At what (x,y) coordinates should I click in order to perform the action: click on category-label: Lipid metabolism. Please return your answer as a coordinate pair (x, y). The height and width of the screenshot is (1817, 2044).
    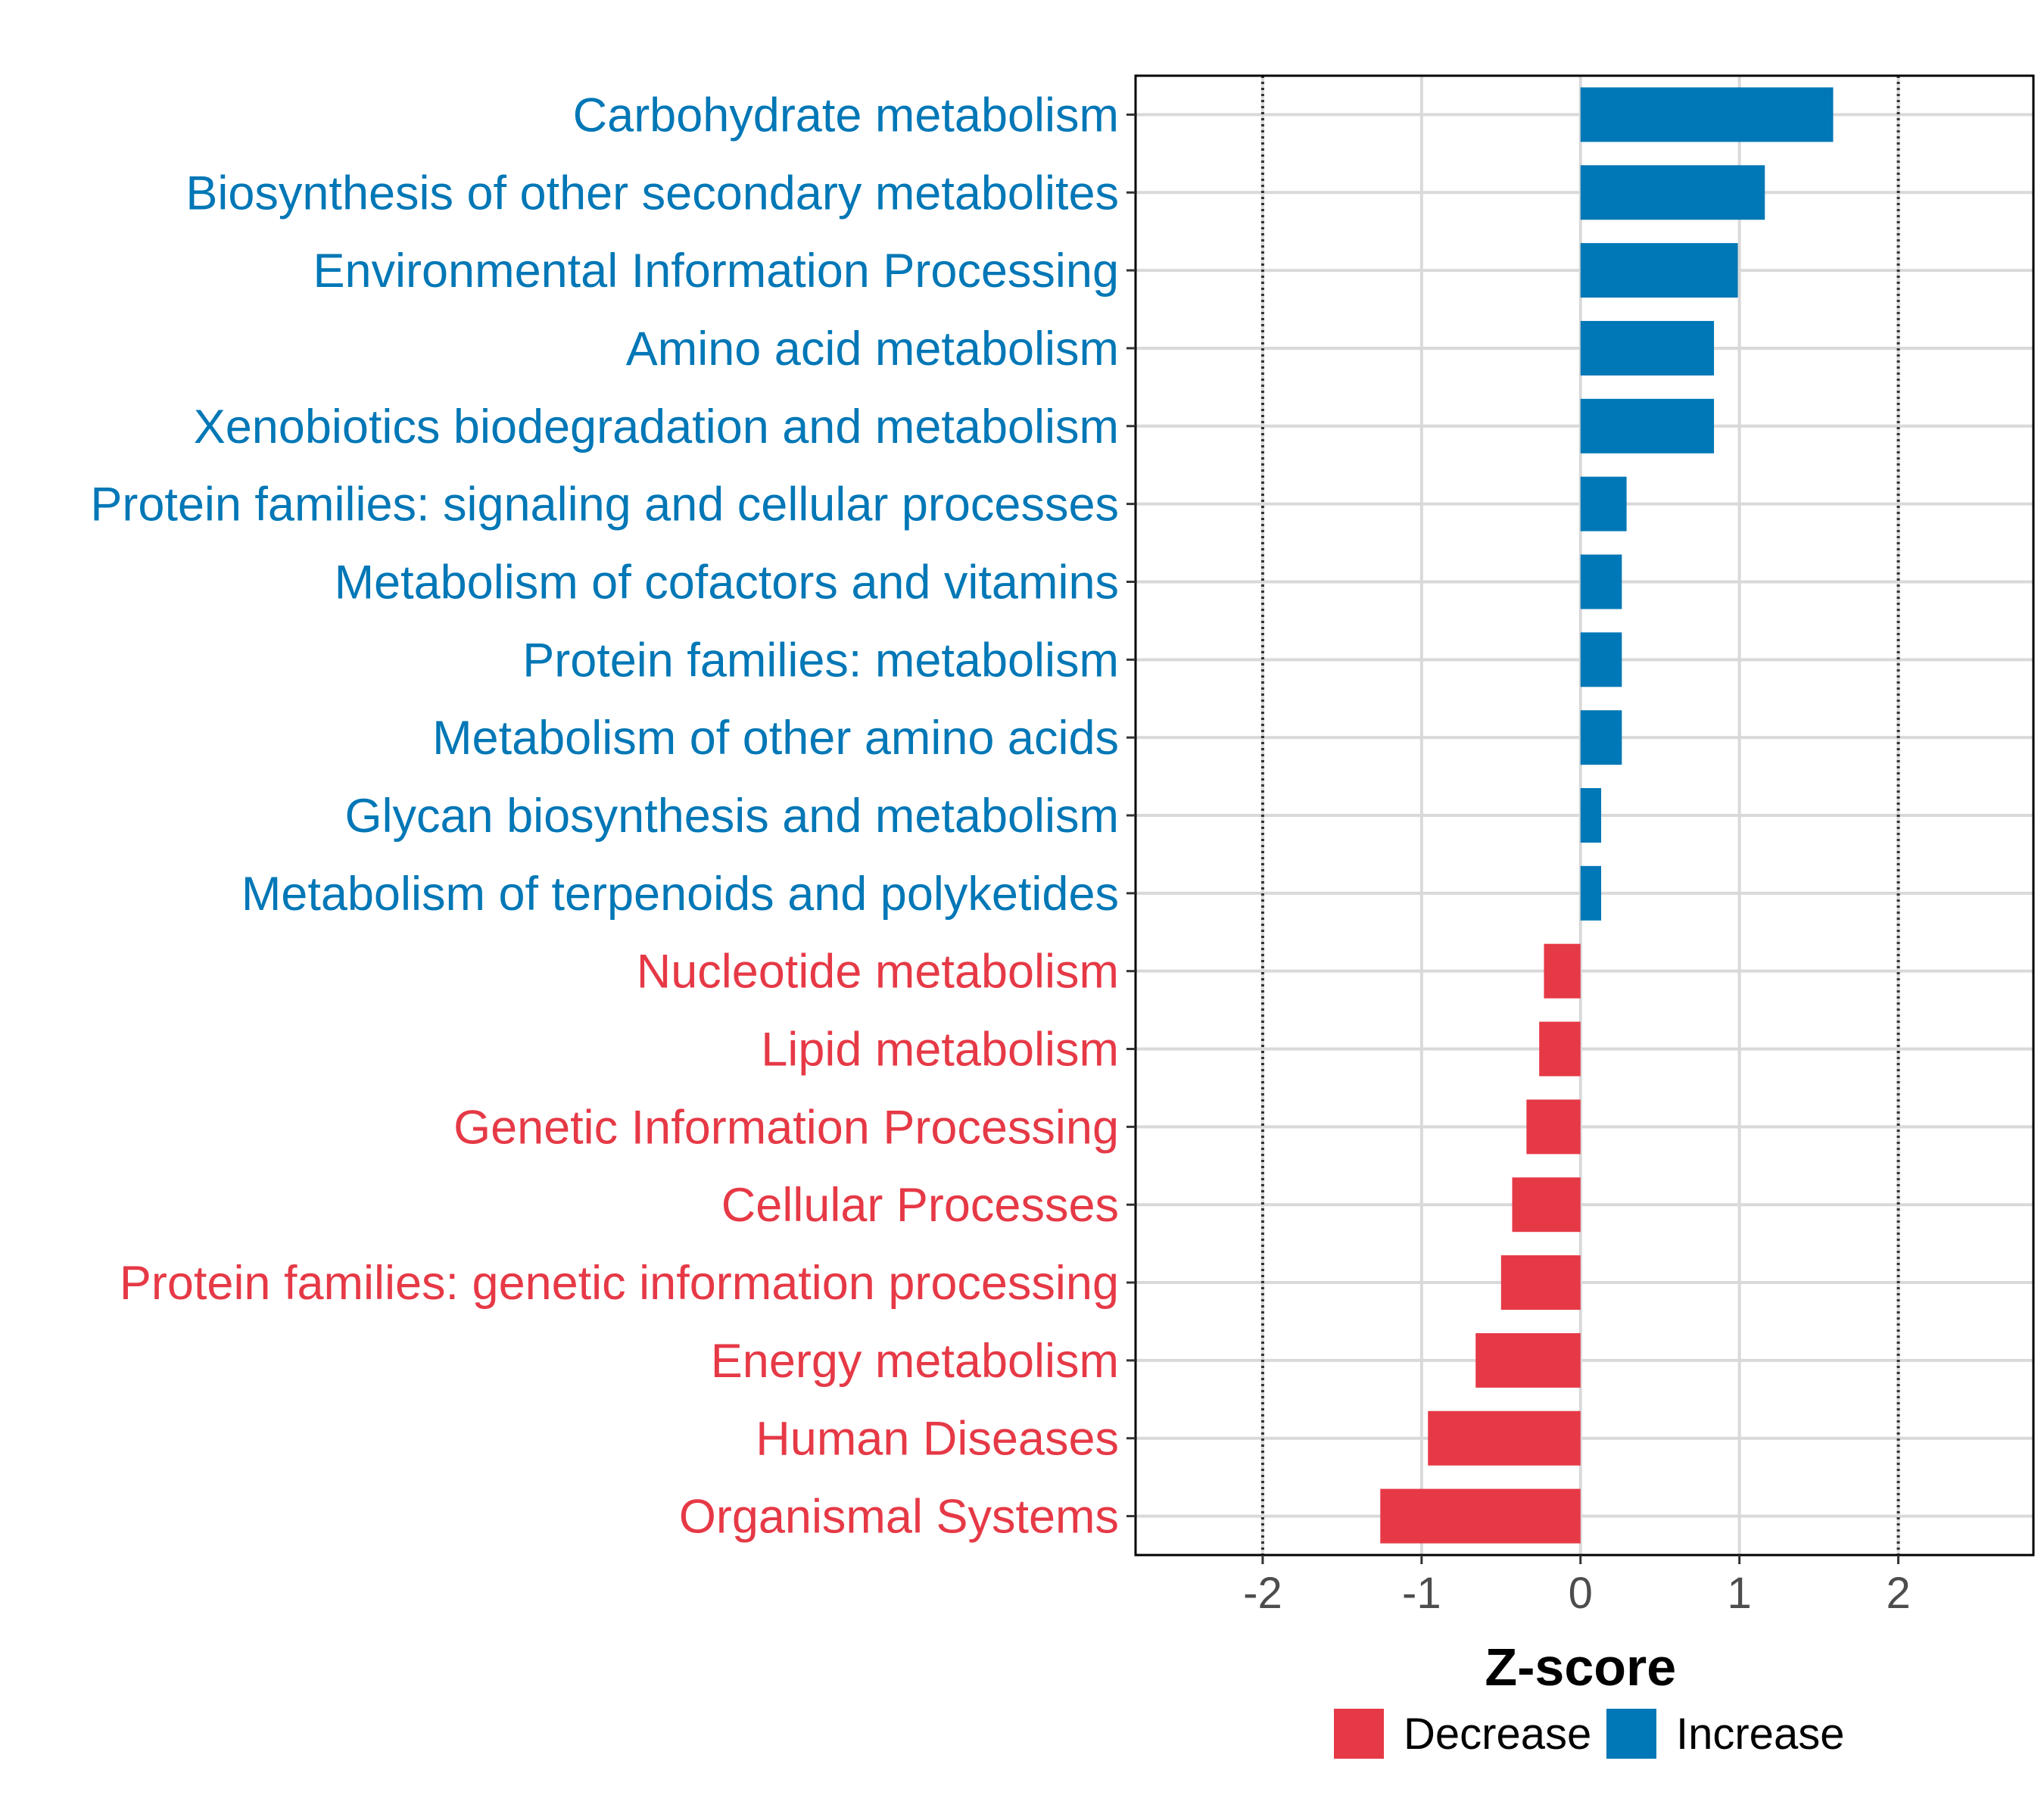
    Looking at the image, I should click on (940, 1050).